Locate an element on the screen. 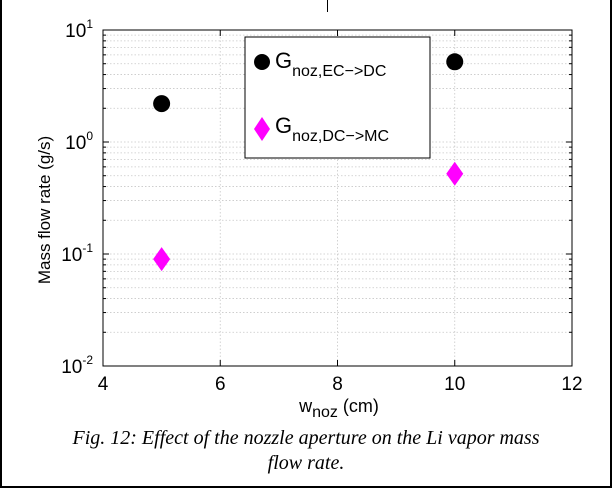  frame-top-tick is located at coordinates (327, 6).